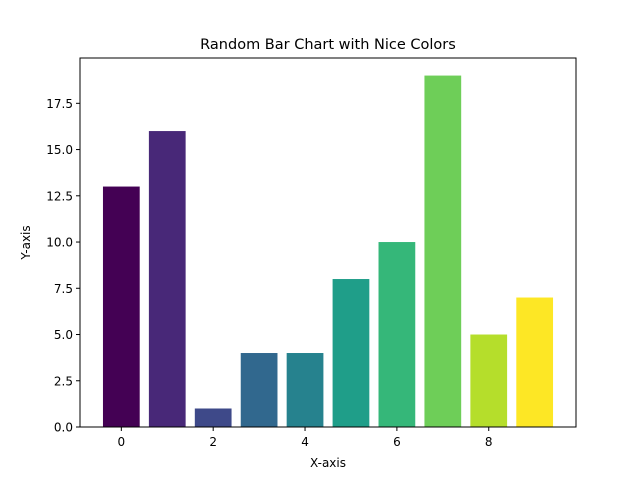  What do you see at coordinates (328, 45) in the screenshot?
I see `chart-title: Random Bar Chart with Nice Colors` at bounding box center [328, 45].